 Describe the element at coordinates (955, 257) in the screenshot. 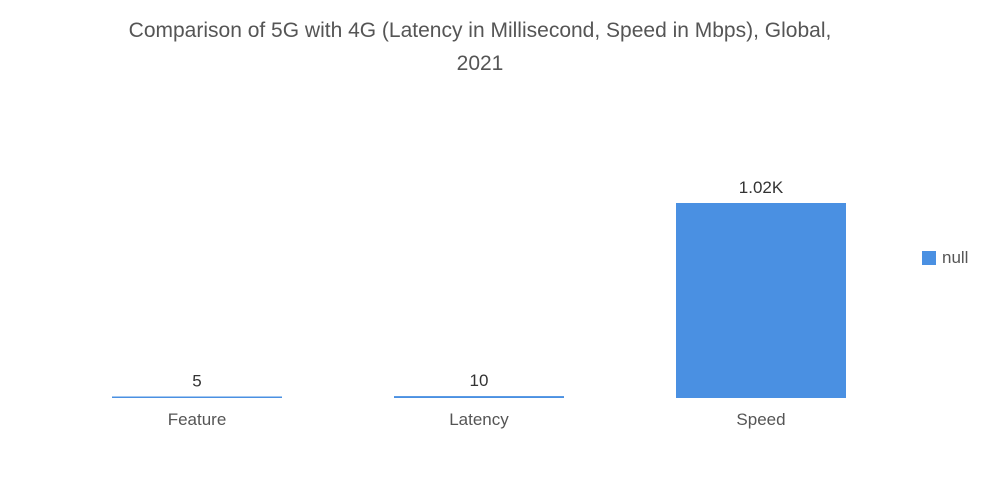

I see `legend-label: null` at that location.